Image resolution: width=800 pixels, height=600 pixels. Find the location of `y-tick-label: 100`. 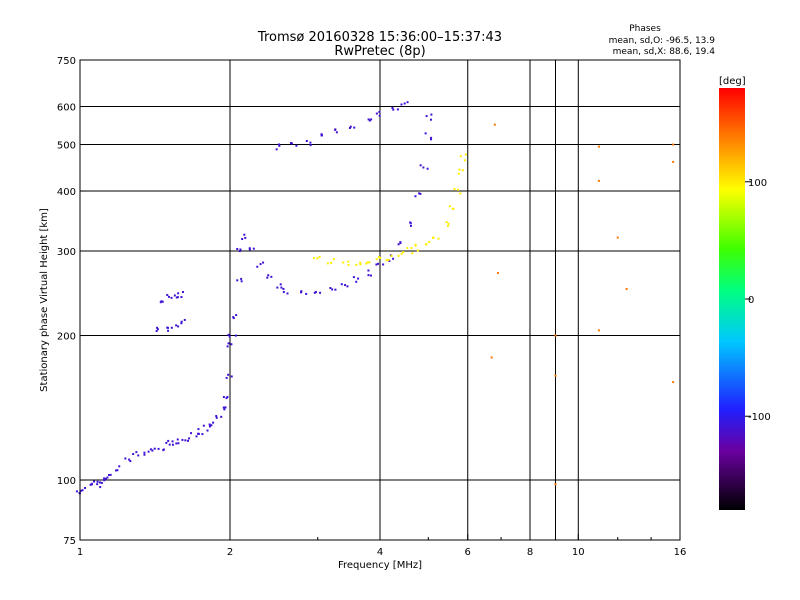

y-tick-label: 100 is located at coordinates (66, 481).